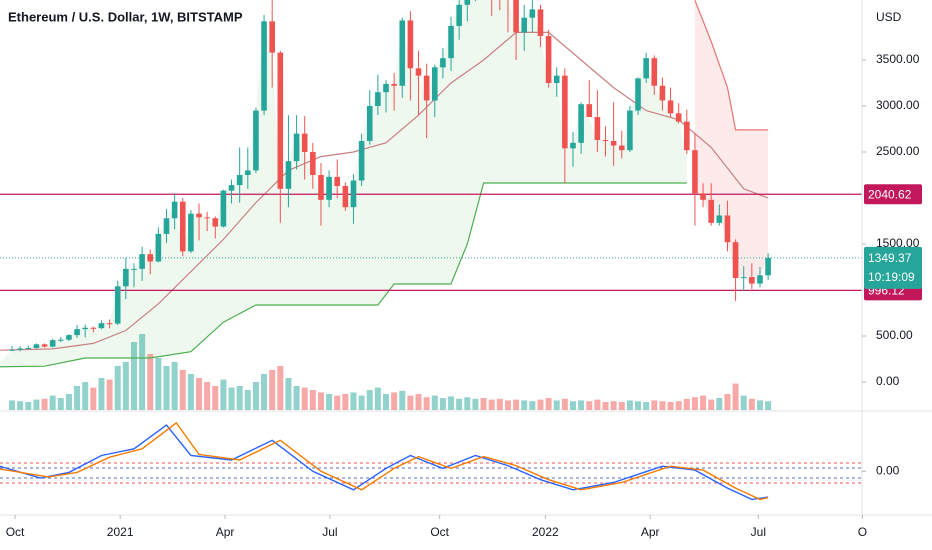 This screenshot has width=932, height=550. What do you see at coordinates (225, 532) in the screenshot?
I see `x-tick-label: Apr` at bounding box center [225, 532].